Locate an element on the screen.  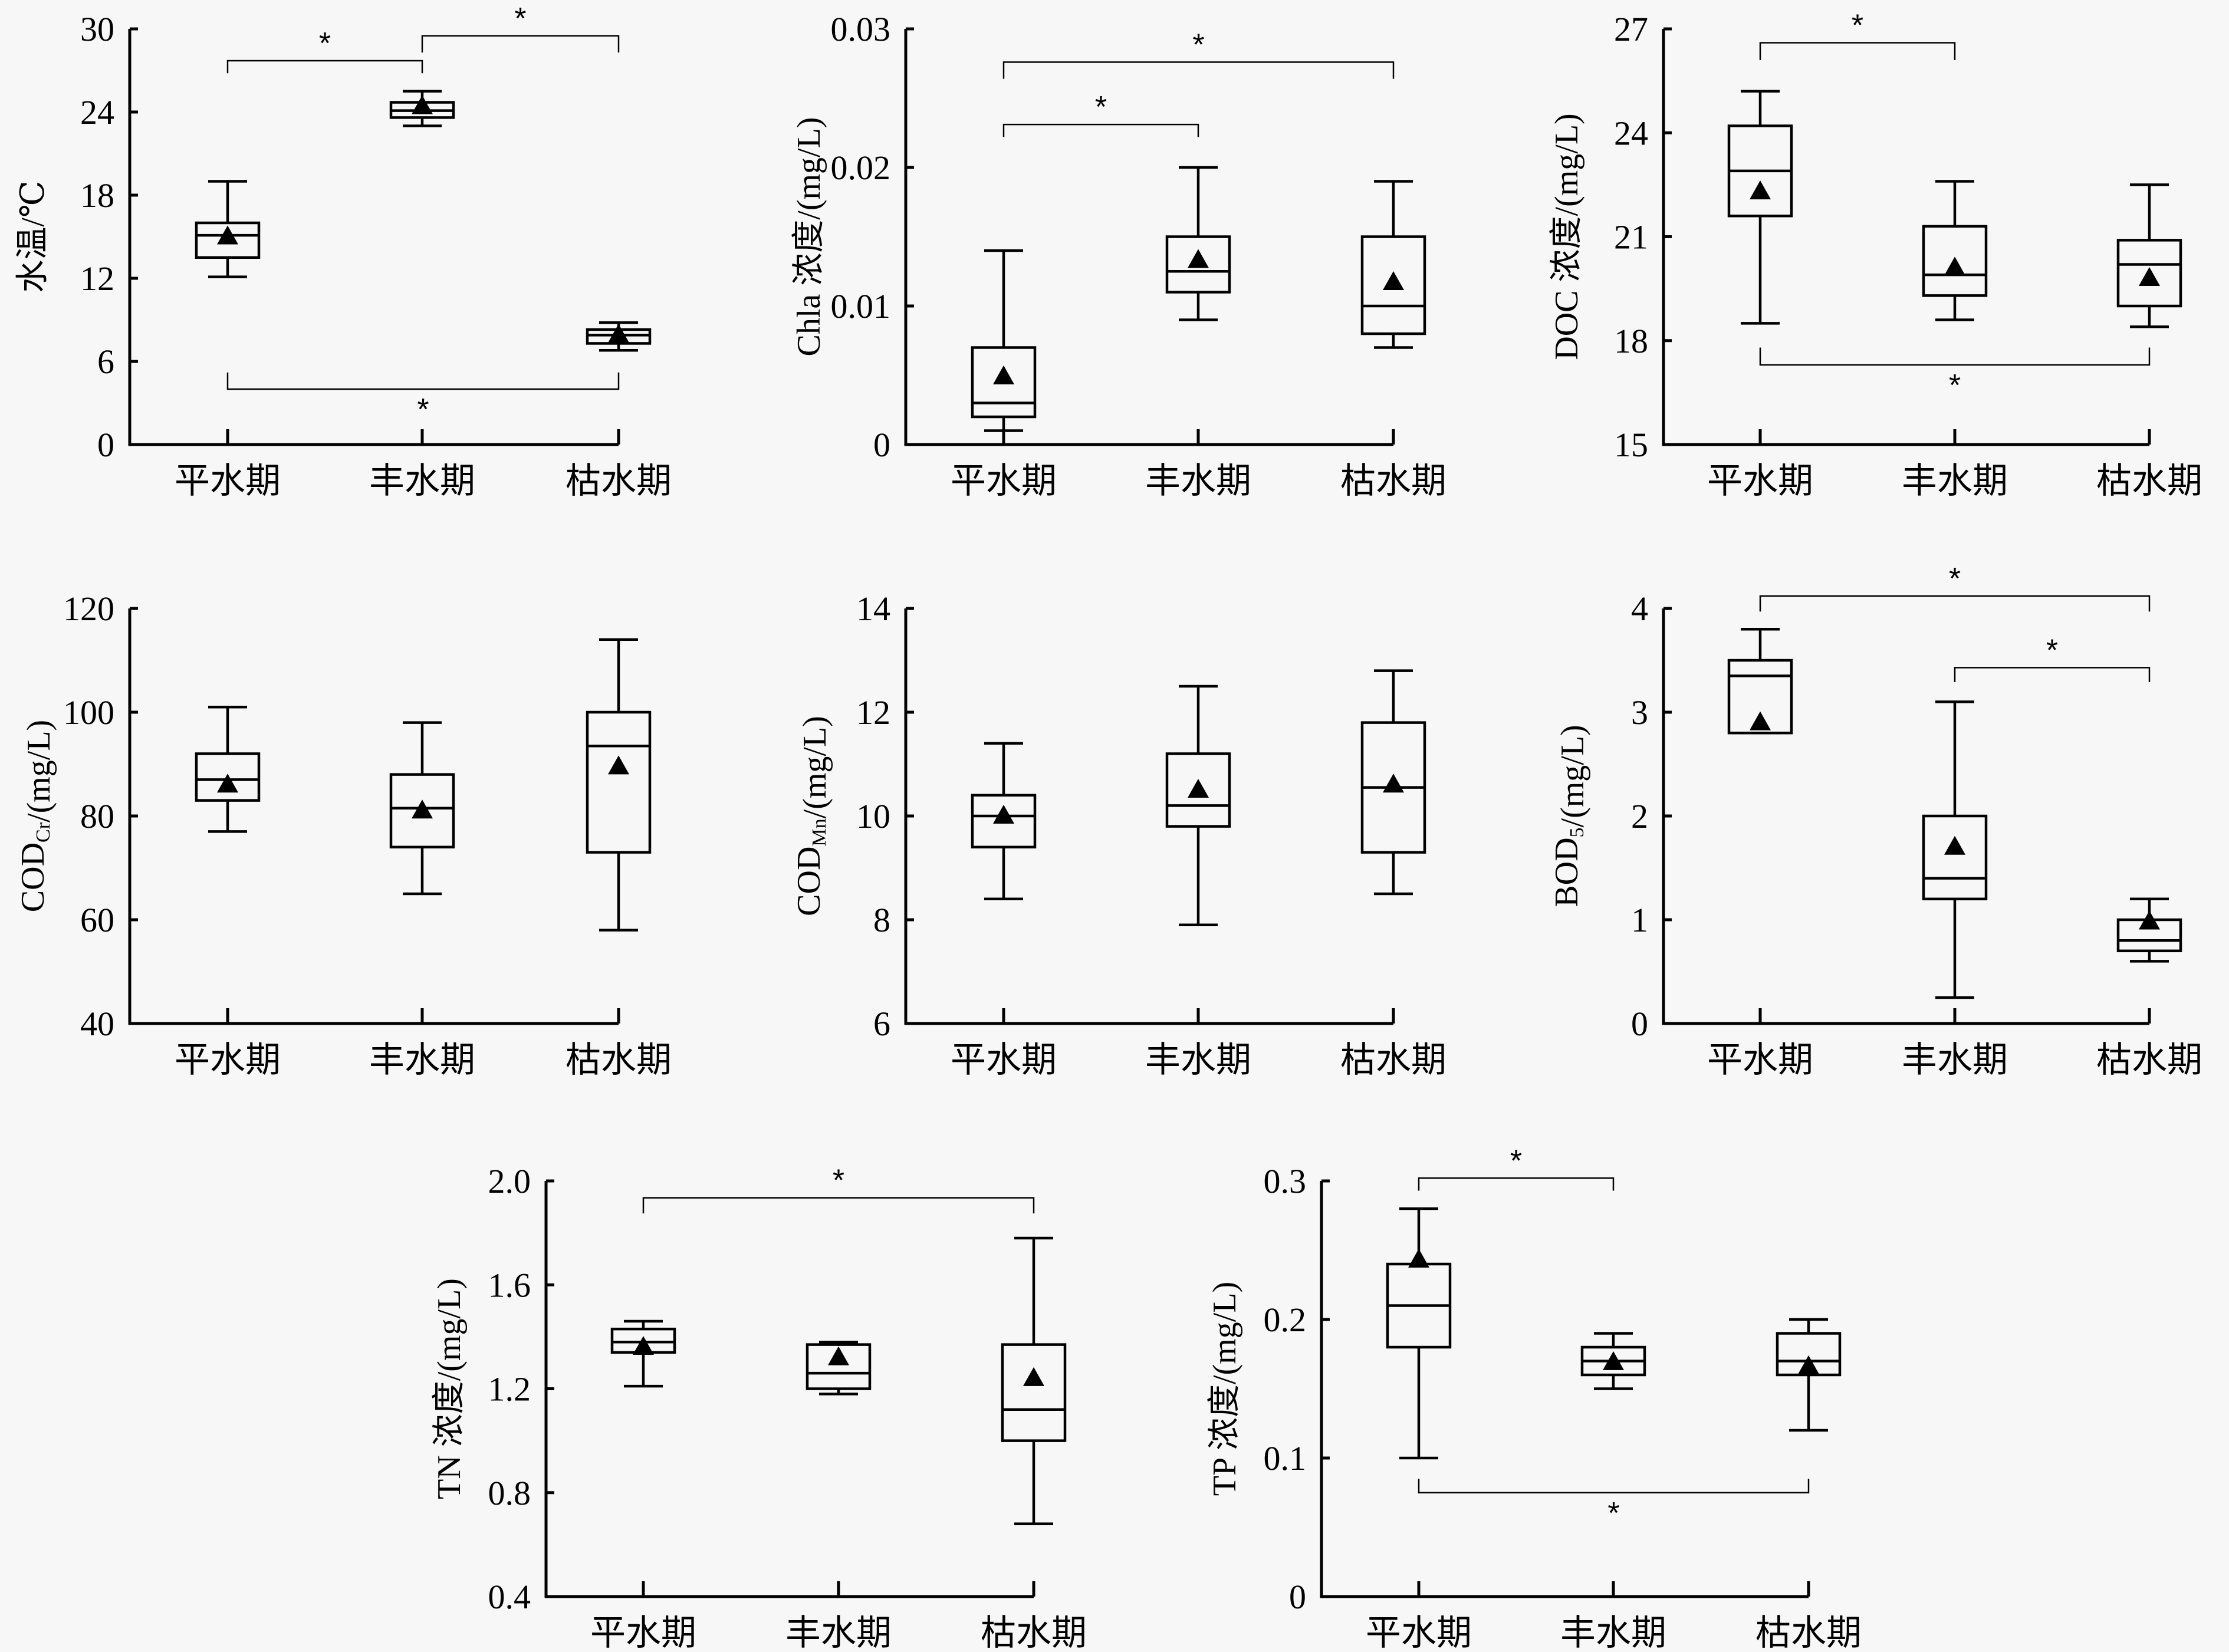
y-axis-title: CODMn/(mg/L) is located at coordinates (812, 816).